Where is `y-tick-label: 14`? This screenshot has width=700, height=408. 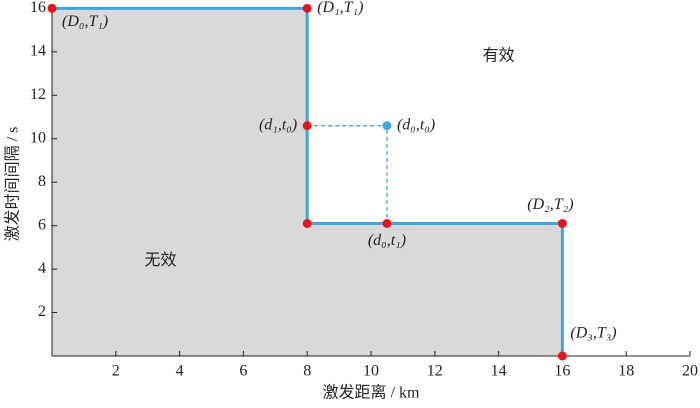
y-tick-label: 14 is located at coordinates (38, 50).